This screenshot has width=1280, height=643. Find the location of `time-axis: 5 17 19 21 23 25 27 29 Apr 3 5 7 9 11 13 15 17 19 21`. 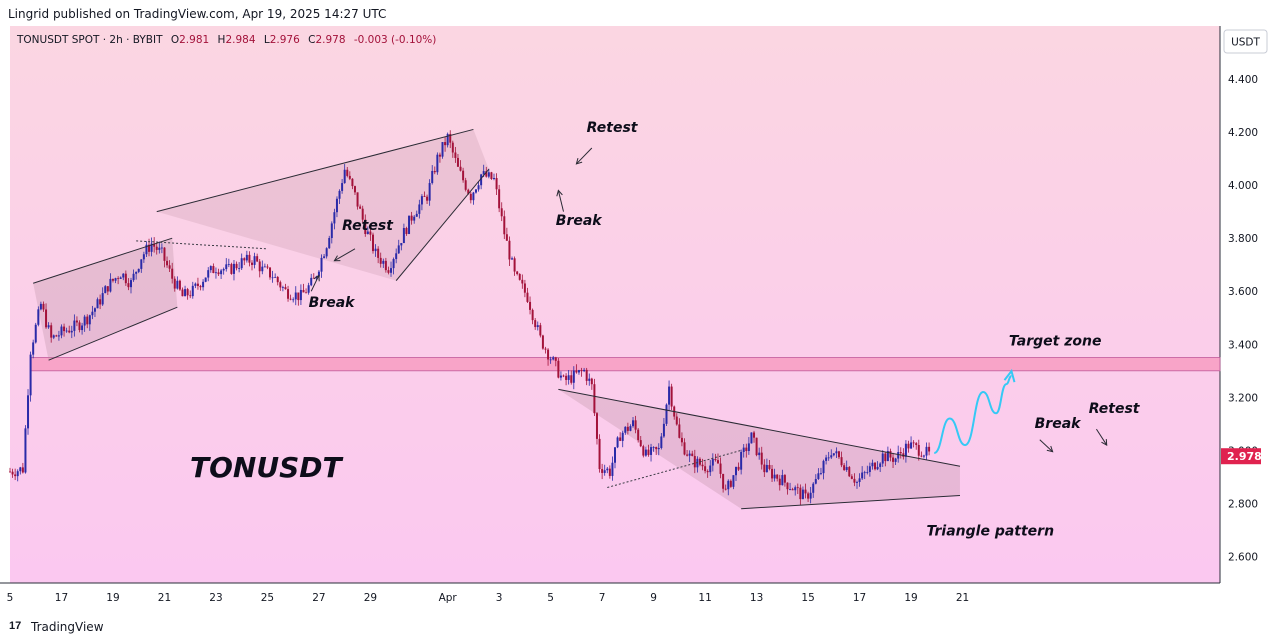

time-axis: 5 17 19 21 23 25 27 29 Apr 3 5 7 9 11 13 15 17 19 21 is located at coordinates (488, 598).